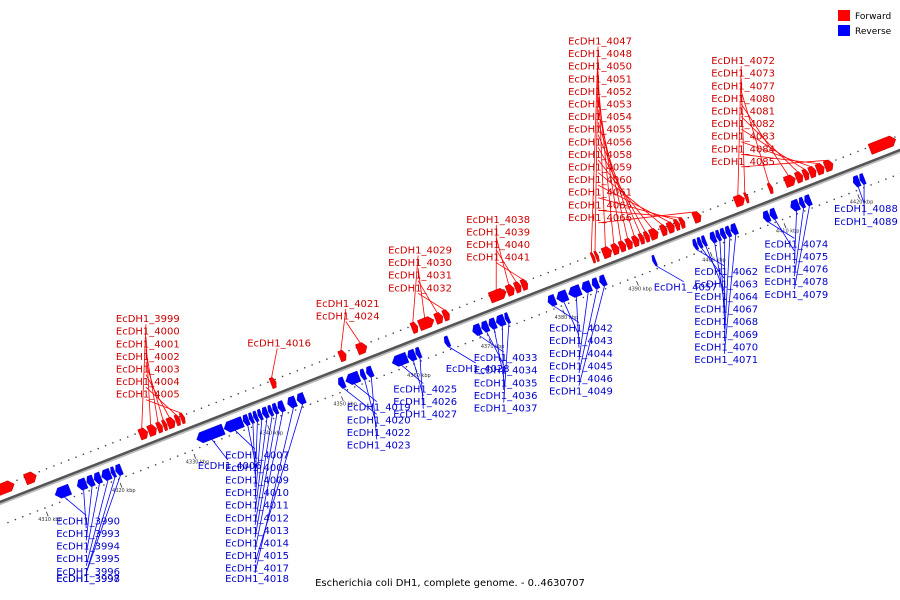 The height and width of the screenshot is (600, 900). Describe the element at coordinates (88, 559) in the screenshot. I see `gene-label: EcDH1_3995` at that location.